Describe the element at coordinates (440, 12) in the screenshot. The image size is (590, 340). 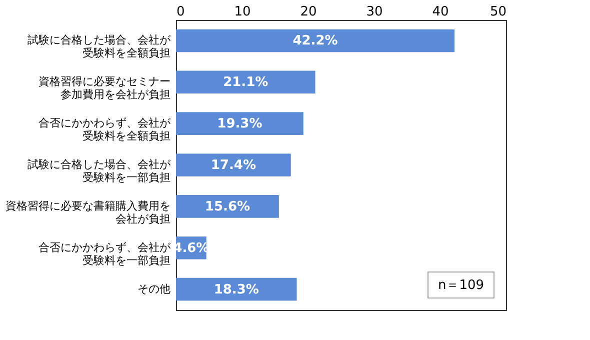
I see `x-tick-label: 40` at that location.